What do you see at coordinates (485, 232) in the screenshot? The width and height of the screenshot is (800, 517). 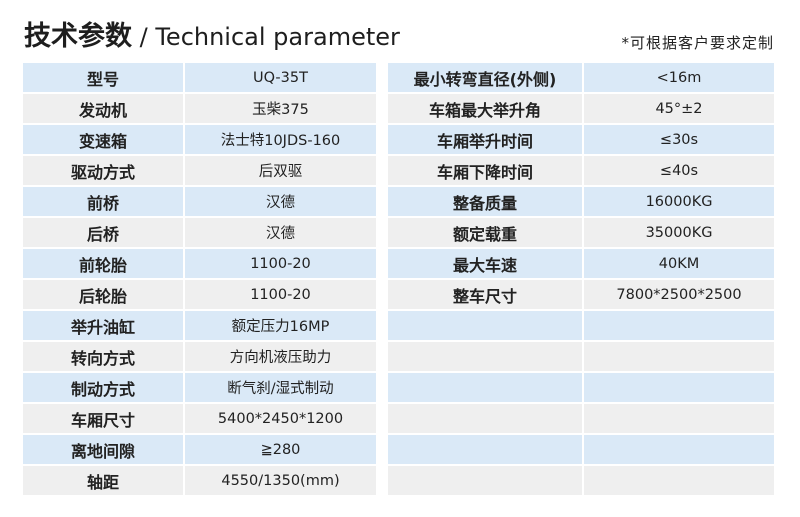 I see `spec-label: 额定载重` at bounding box center [485, 232].